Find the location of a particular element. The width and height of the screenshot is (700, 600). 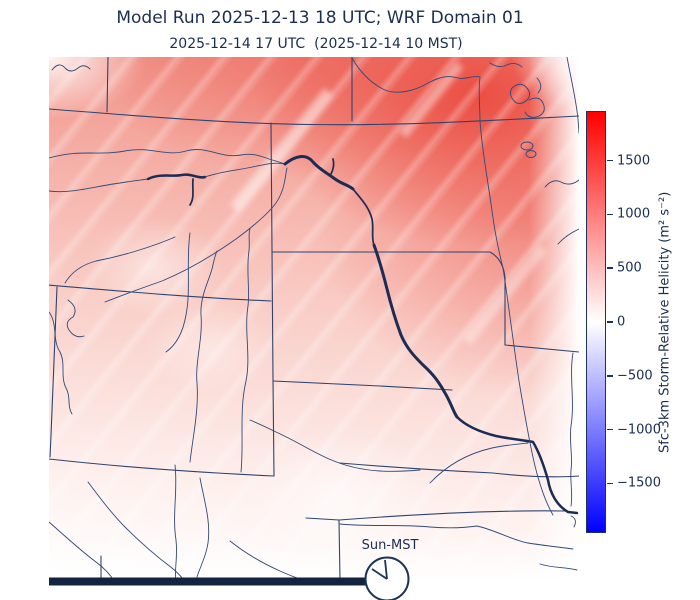

colorbar-tick-label: 500 is located at coordinates (629, 268).